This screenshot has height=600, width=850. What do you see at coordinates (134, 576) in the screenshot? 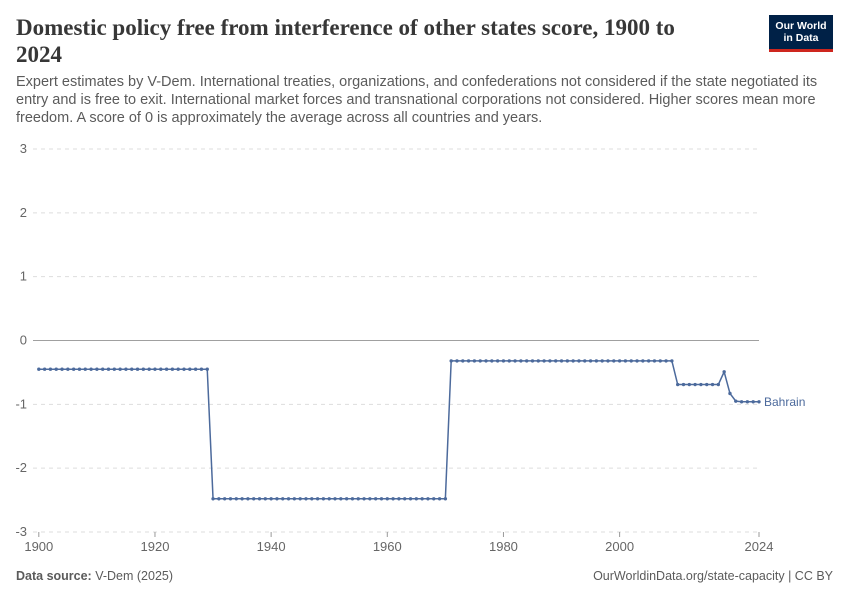
I see `data-source-link: V-Dem (2025)` at bounding box center [134, 576].